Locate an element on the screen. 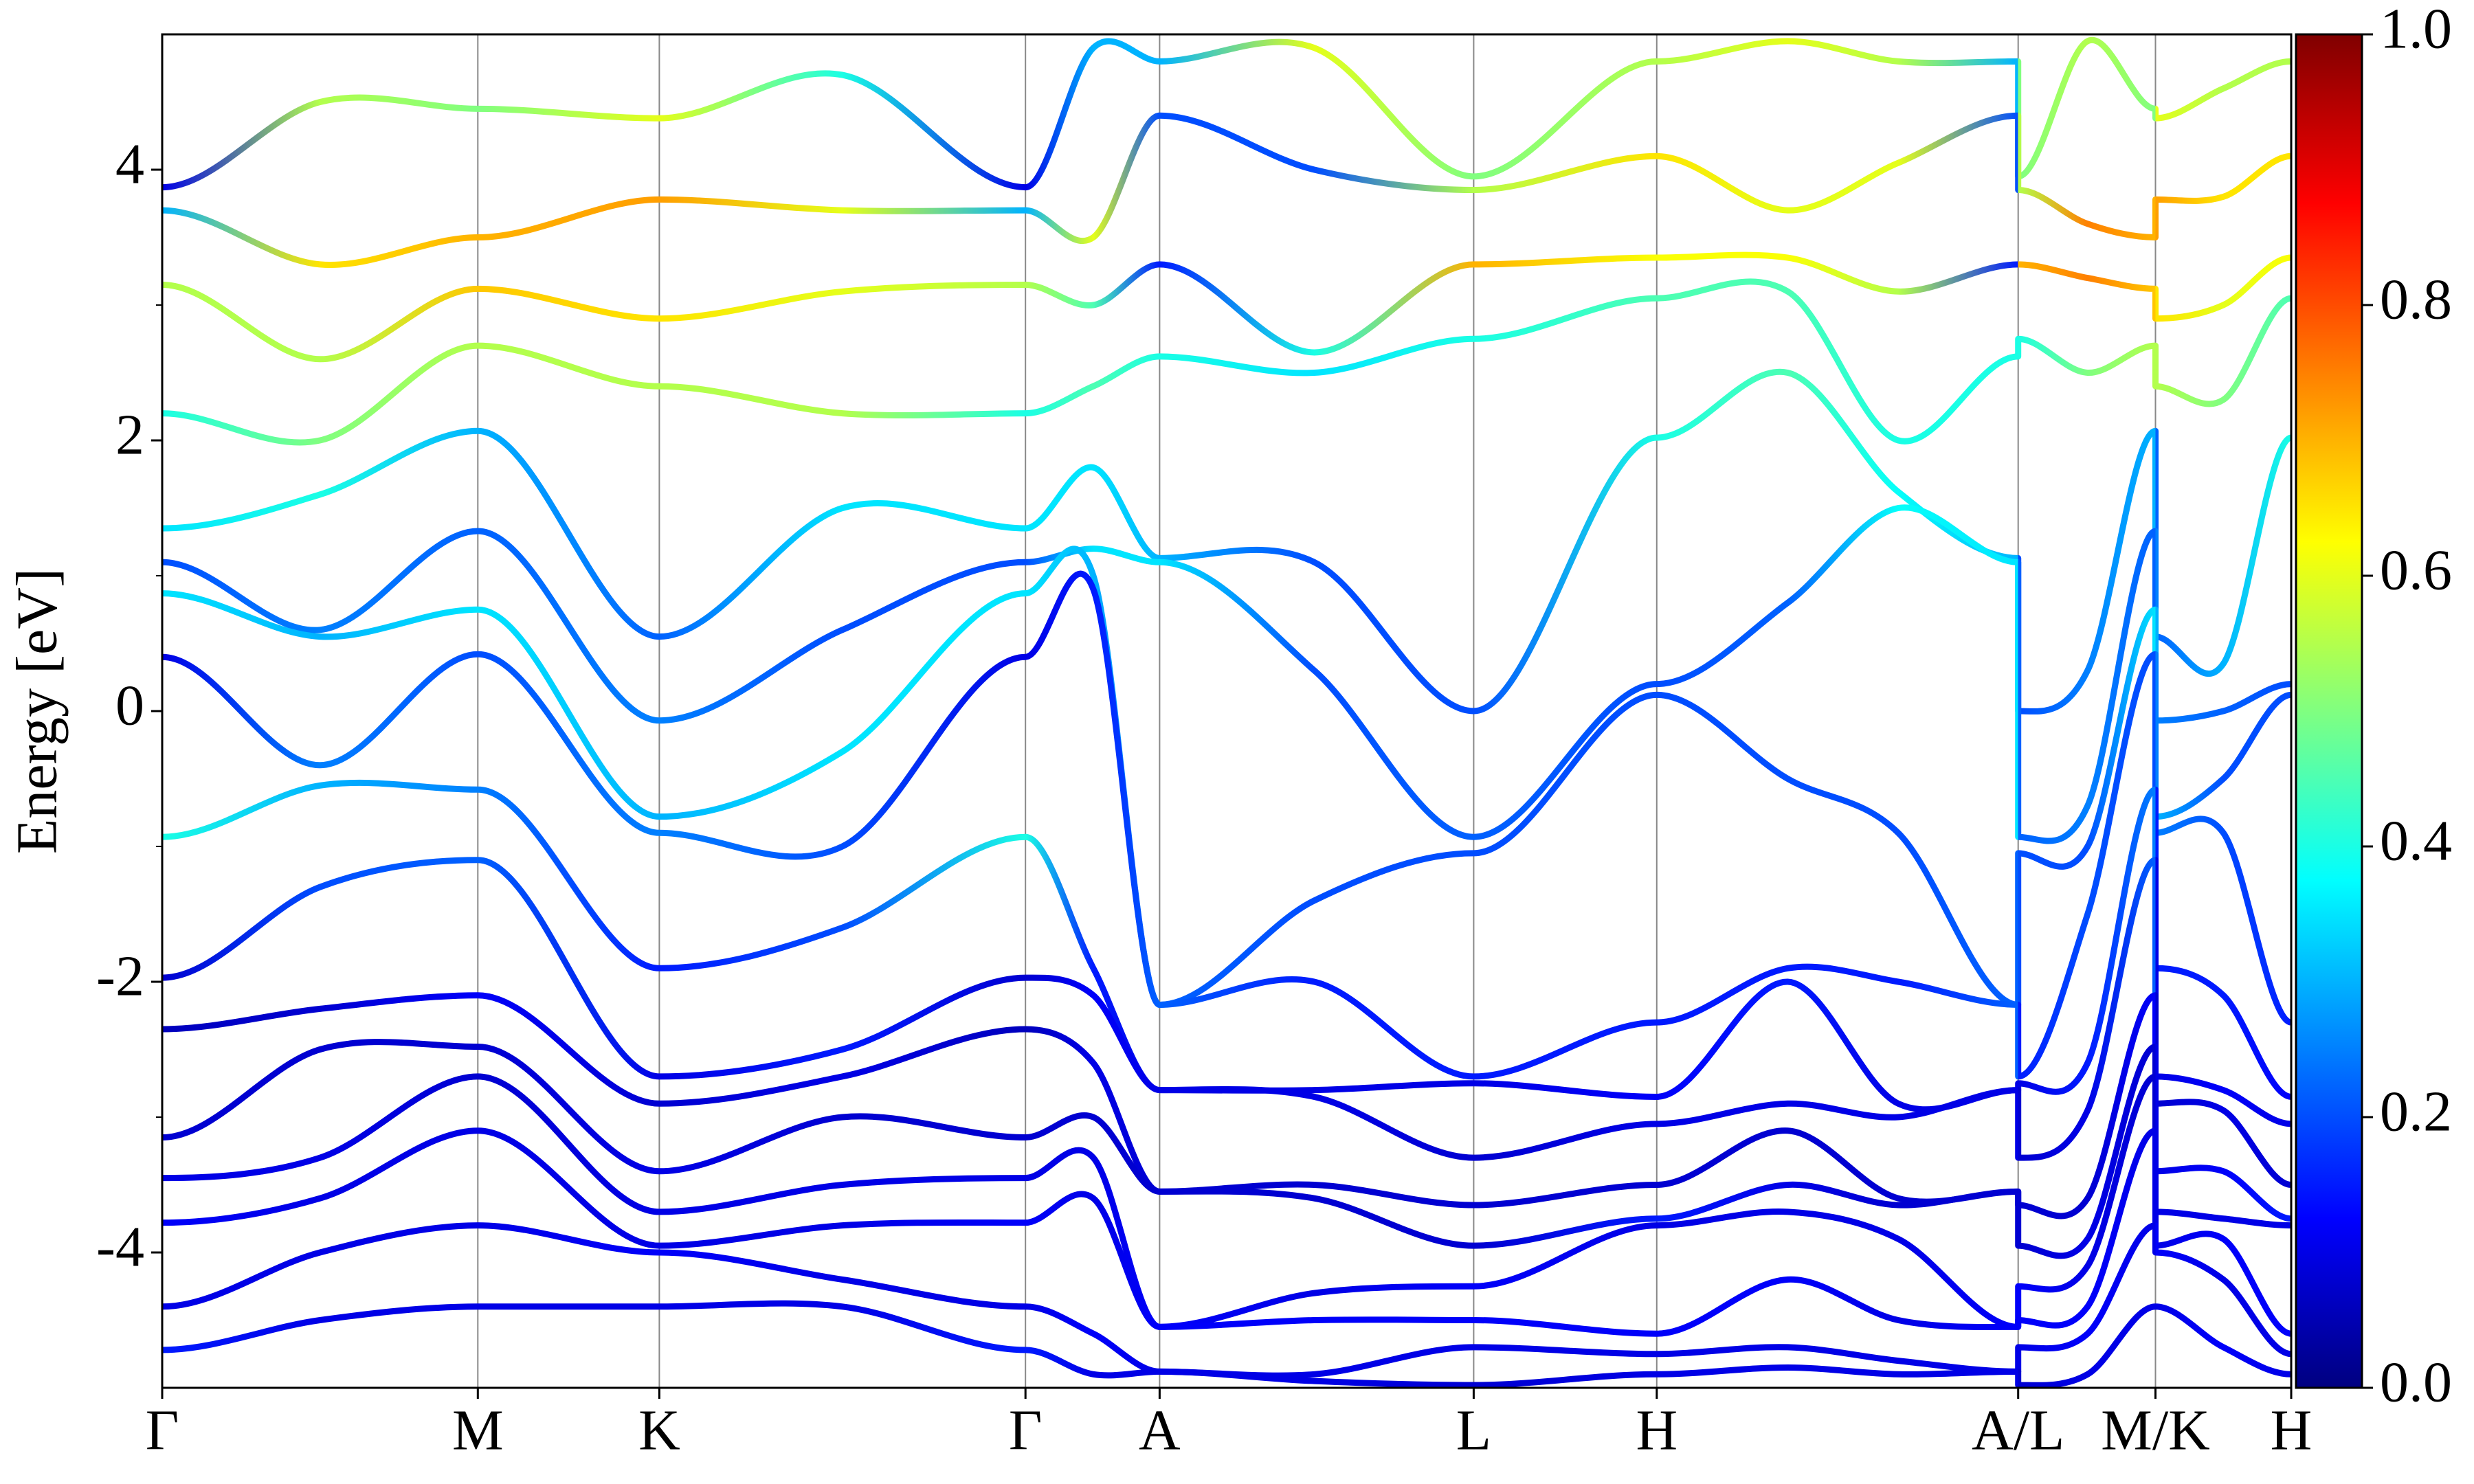  y-tick-label: -4 is located at coordinates (120, 1247).